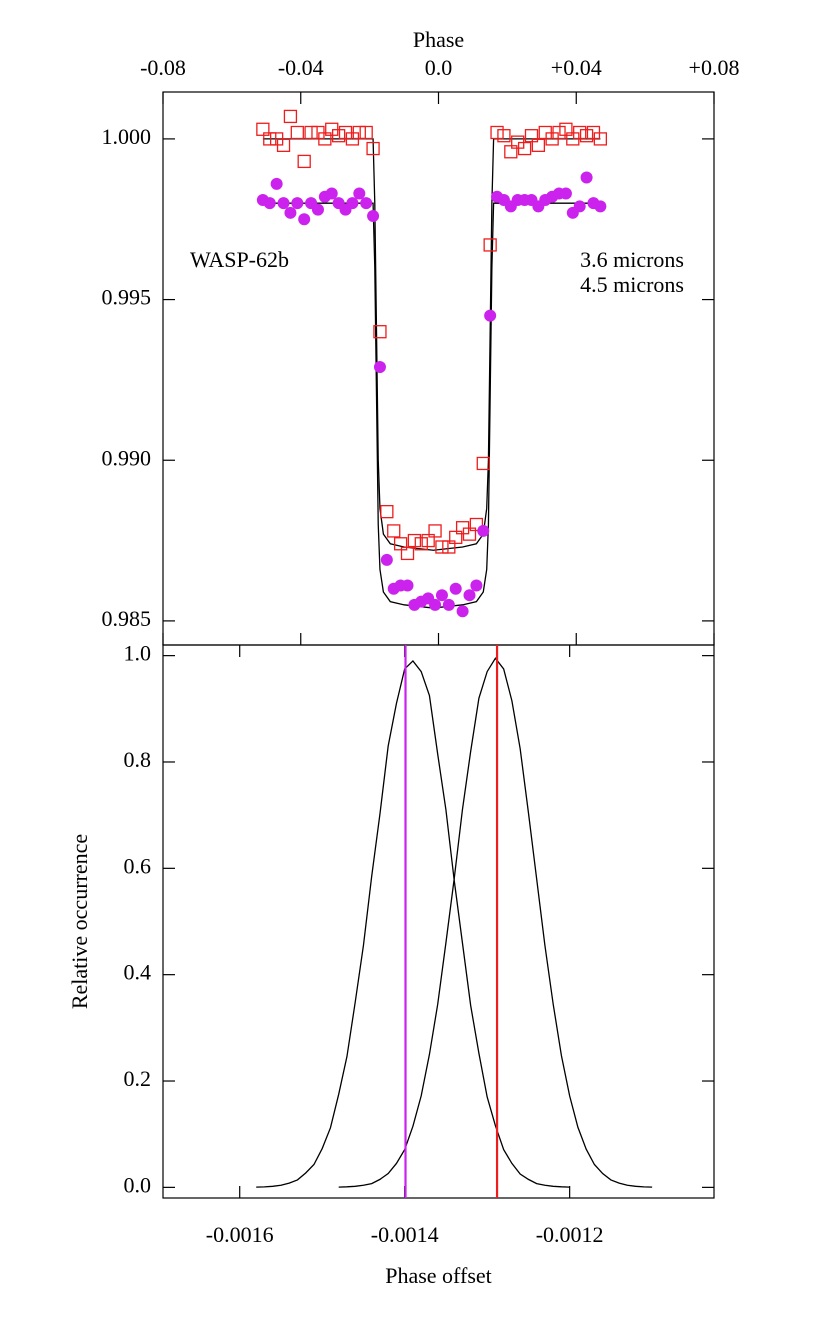 The width and height of the screenshot is (830, 1338). I want to click on x-tick-label: -0.04, so click(301, 67).